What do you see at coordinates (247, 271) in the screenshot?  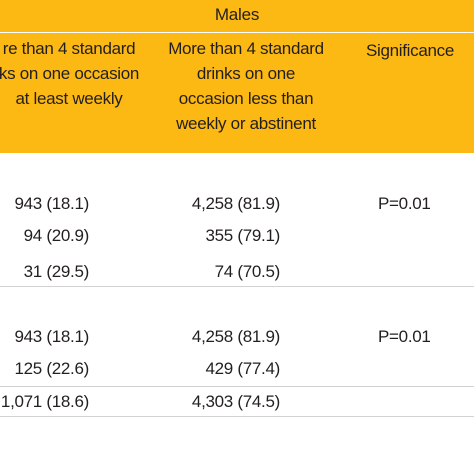 I see `table-cell: 74 (70.5)` at bounding box center [247, 271].